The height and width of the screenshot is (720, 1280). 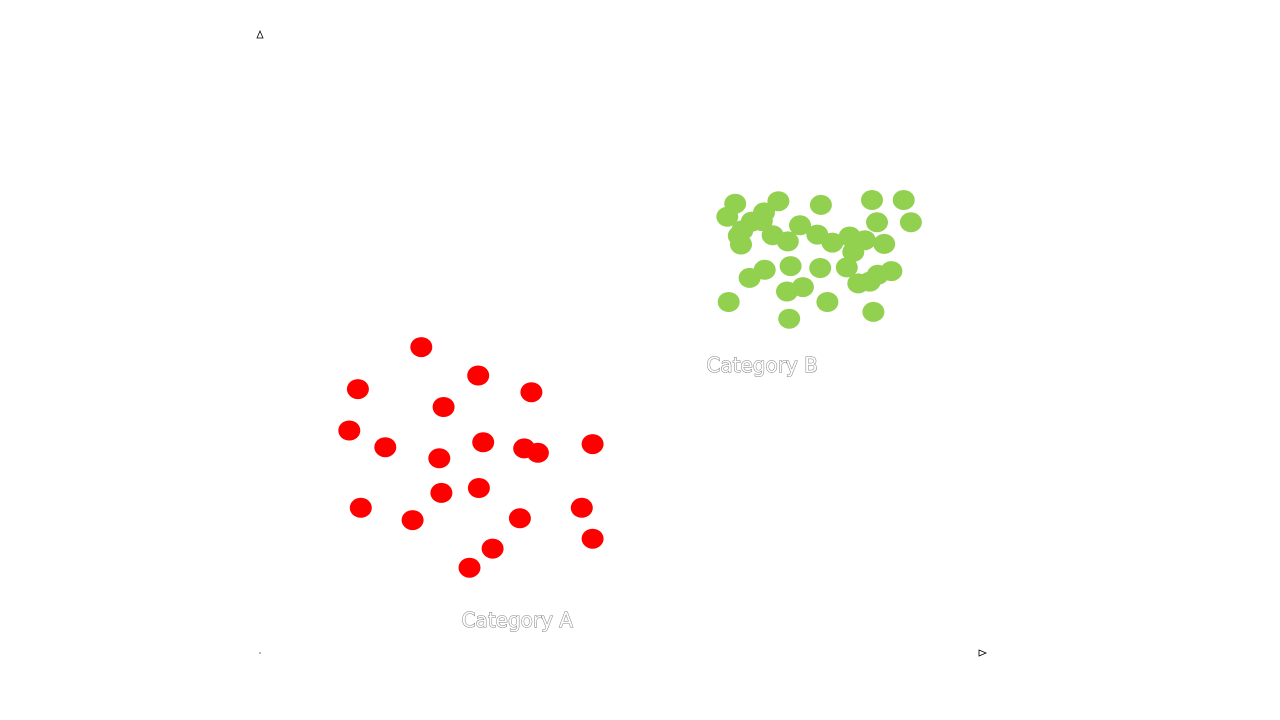 What do you see at coordinates (639, 492) in the screenshot?
I see `label-layer: Category A Category B` at bounding box center [639, 492].